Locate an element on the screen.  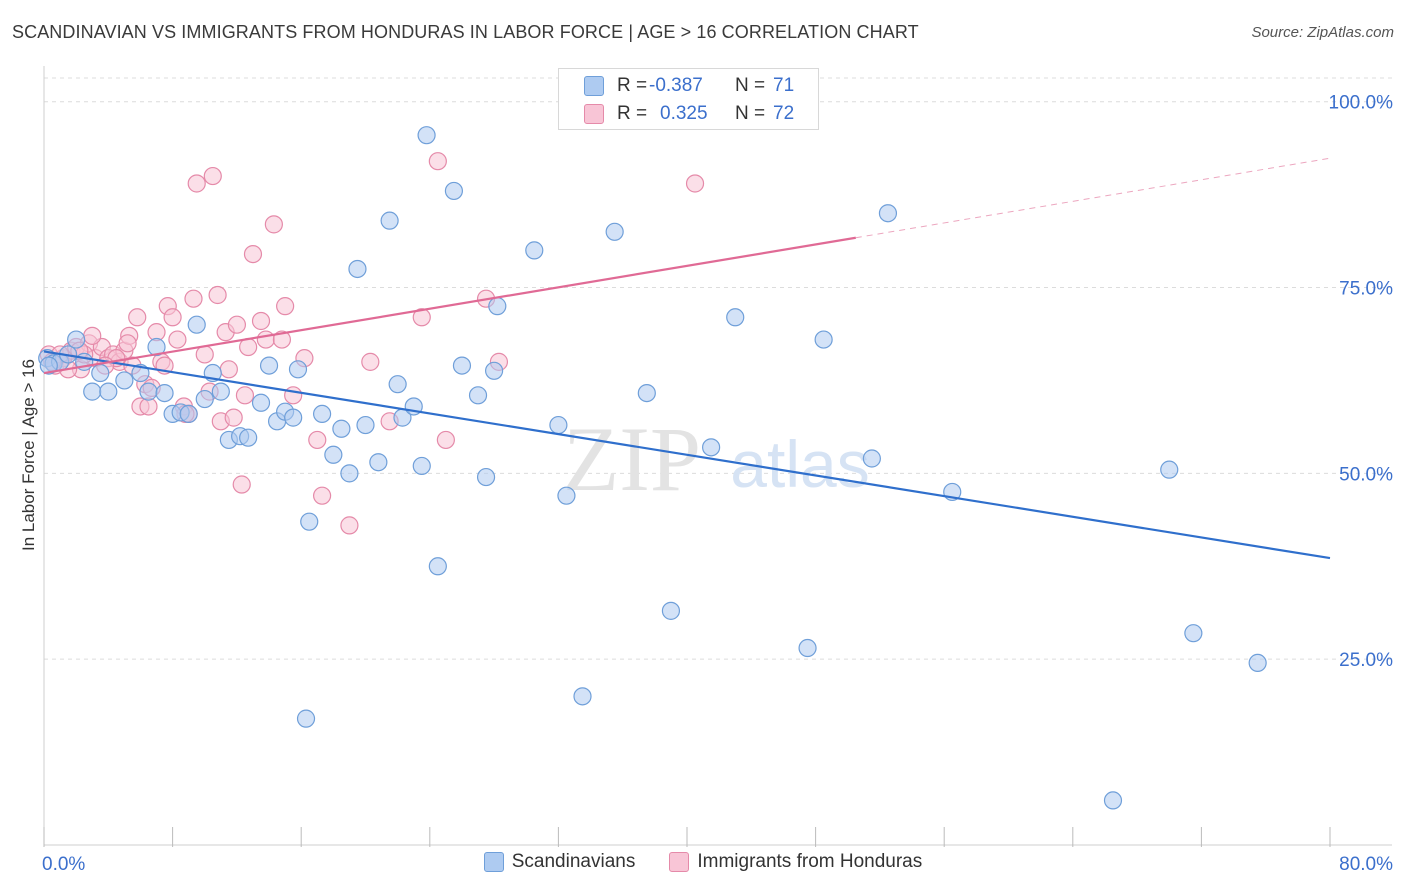
legend-label: Scandinavians is located at coordinates (573, 861).